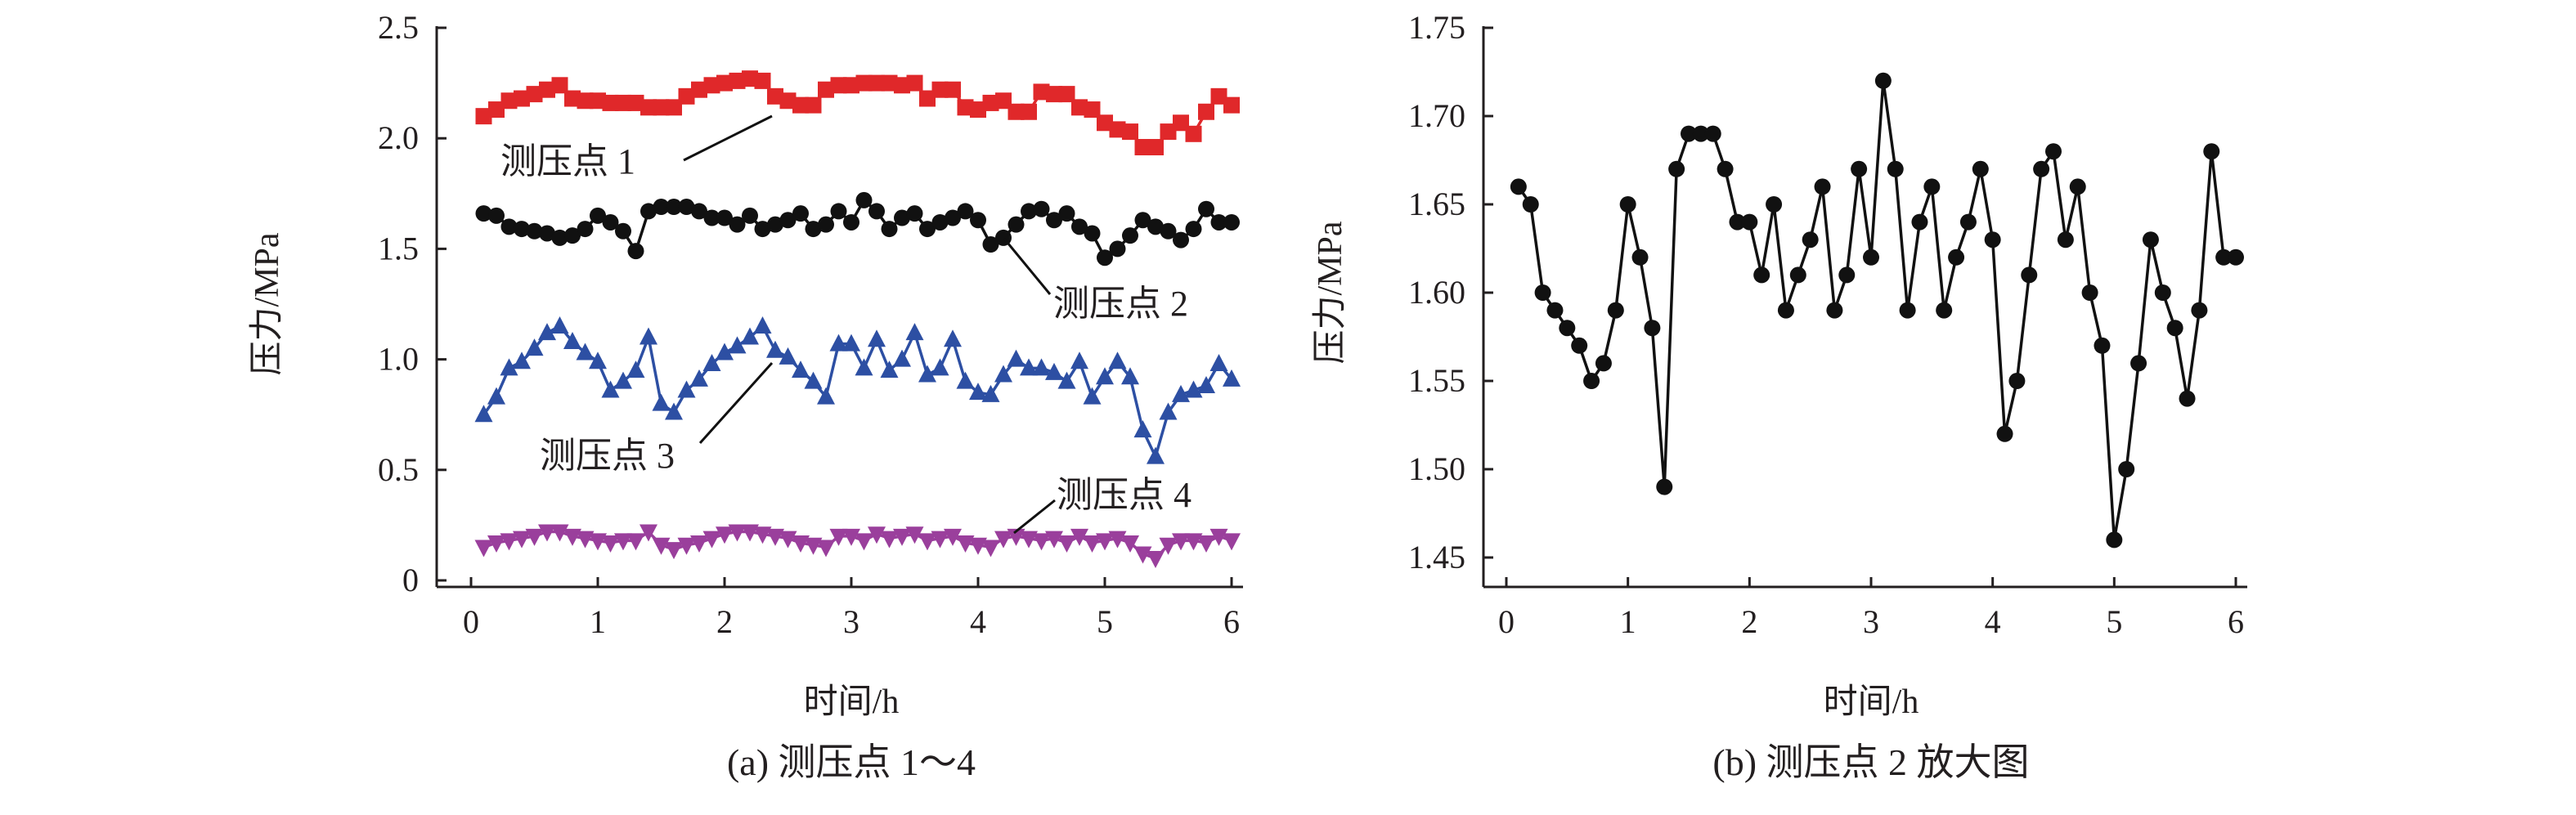 The width and height of the screenshot is (2576, 815). I want to click on y-tick-label: 1.0, so click(399, 359).